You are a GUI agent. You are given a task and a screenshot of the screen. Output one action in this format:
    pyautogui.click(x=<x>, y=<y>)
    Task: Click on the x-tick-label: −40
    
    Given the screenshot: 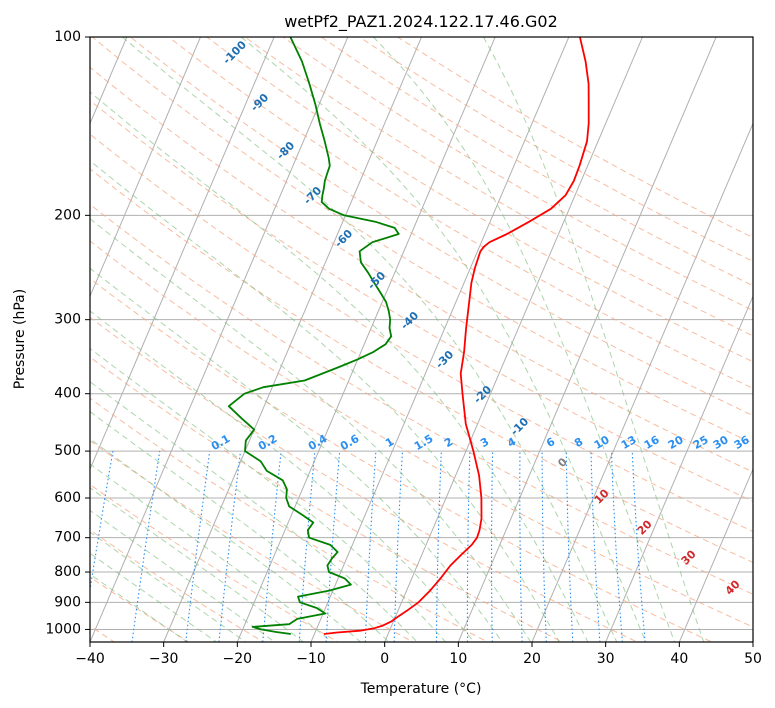 What is the action you would take?
    pyautogui.click(x=90, y=659)
    